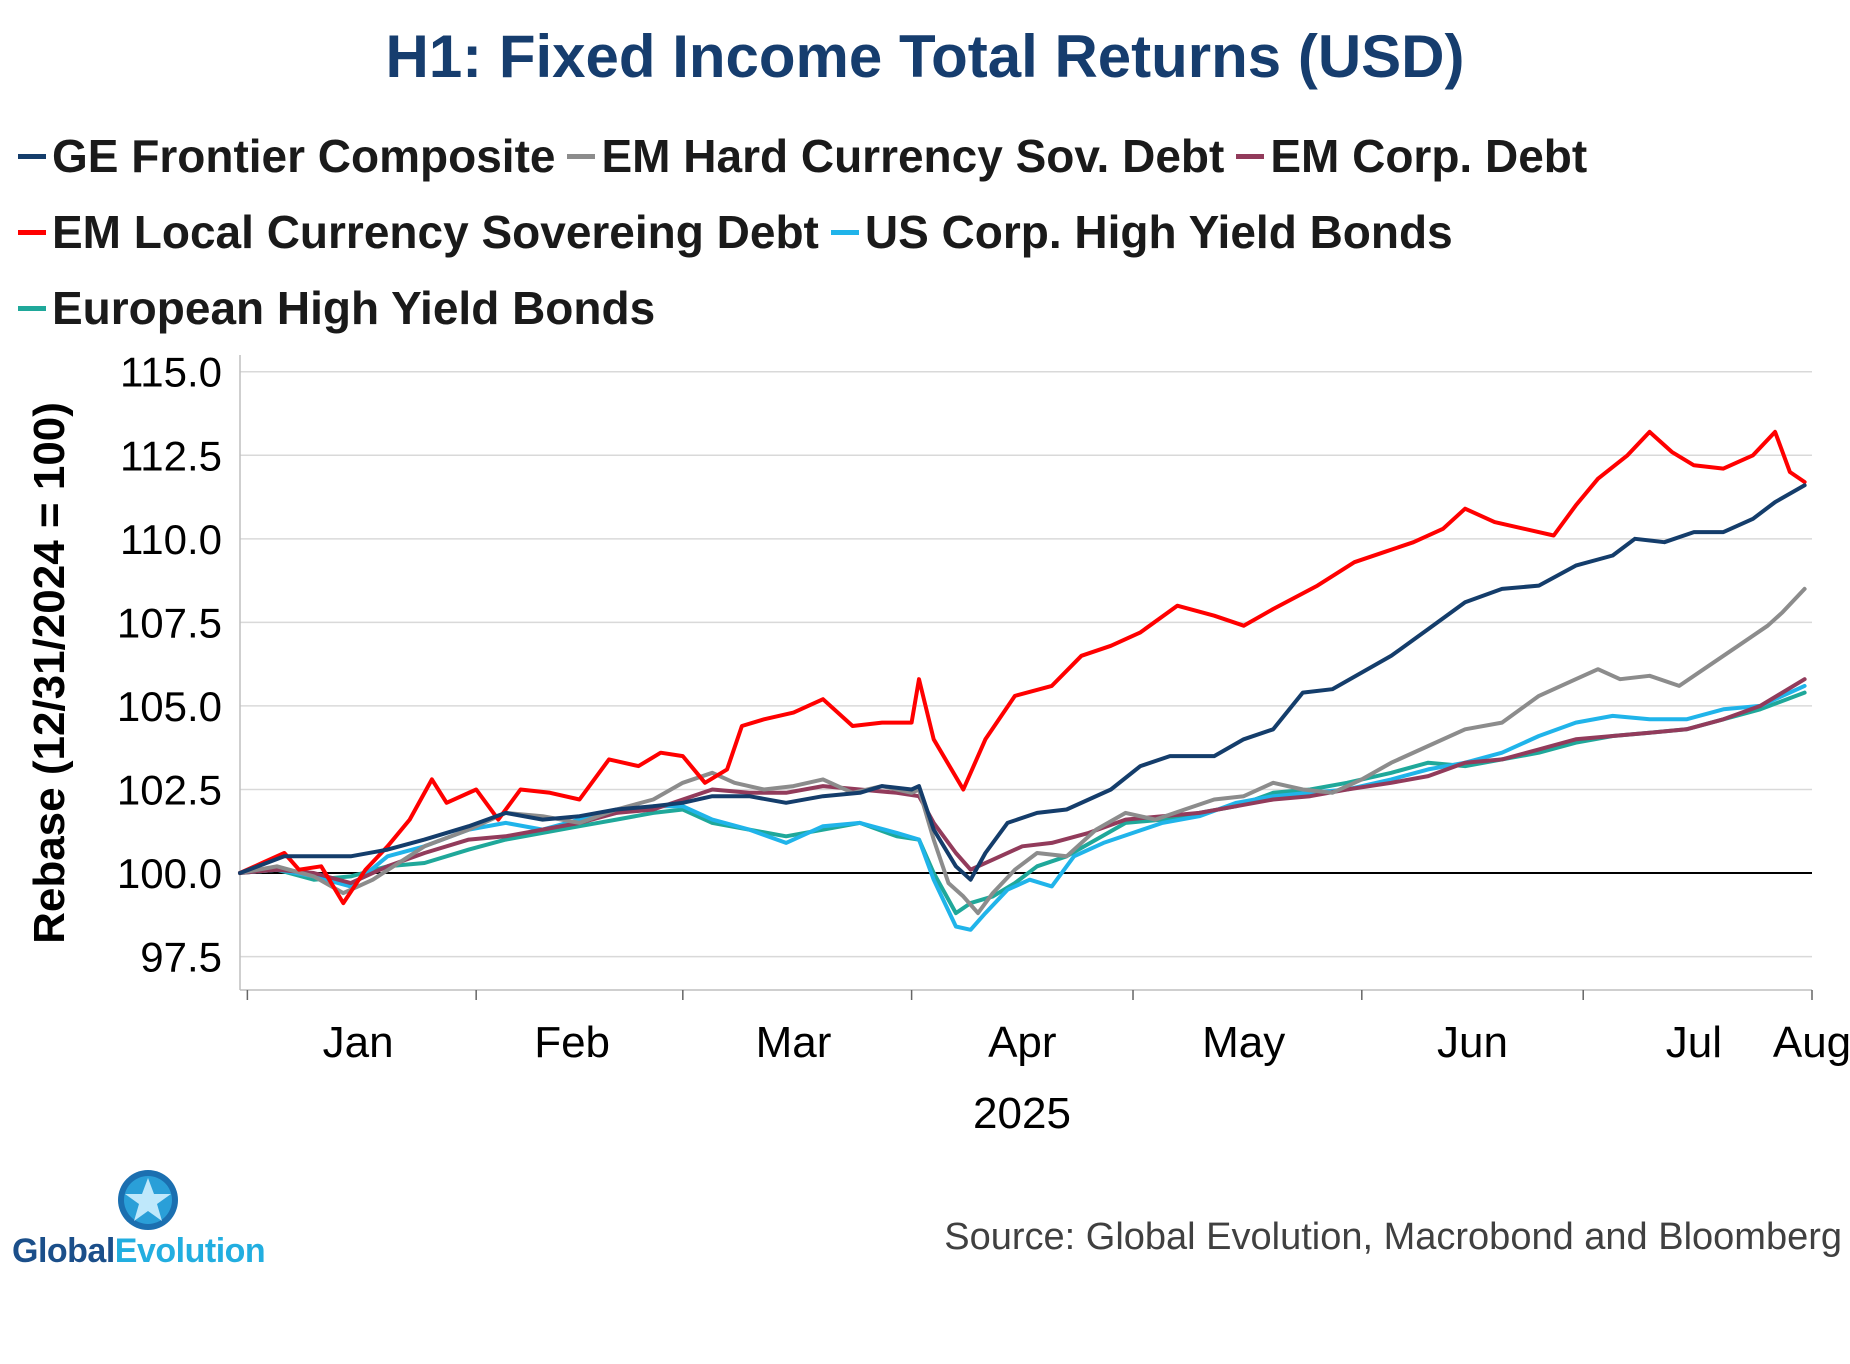 The image size is (1850, 1364). I want to click on legend-item-ge-frontier: GE Frontier Composite, so click(286, 156).